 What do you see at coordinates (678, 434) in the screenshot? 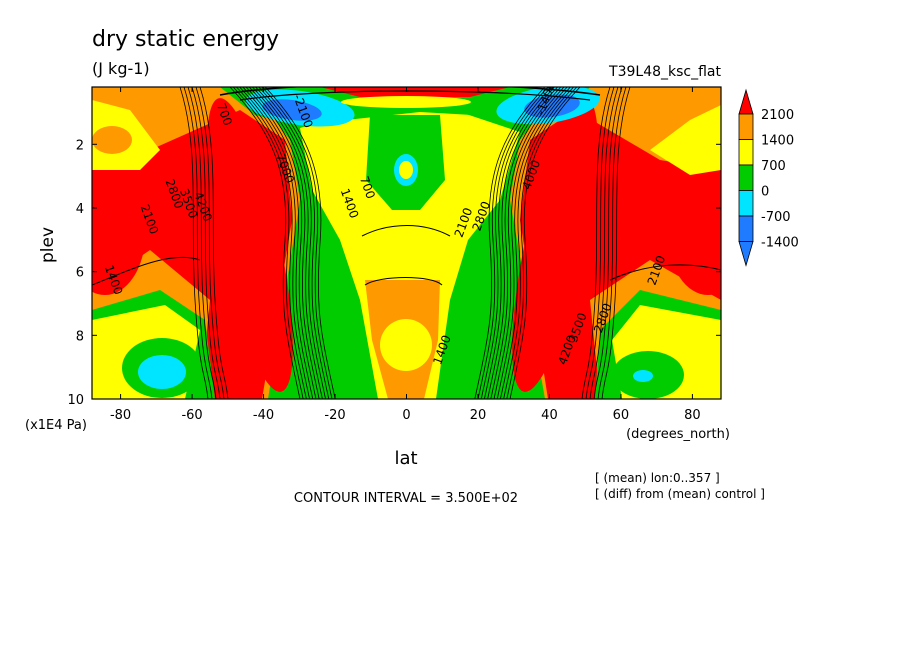
I see `x-axis-units: (degrees_north)` at bounding box center [678, 434].